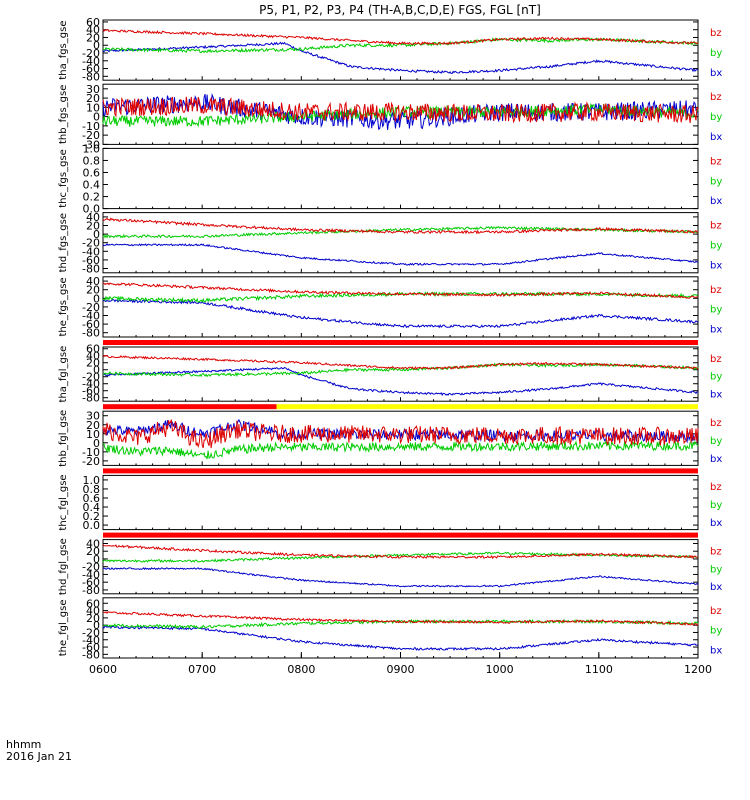 Image resolution: width=750 pixels, height=800 pixels. I want to click on y-axis-label: thb_fgs_gse, so click(63, 114).